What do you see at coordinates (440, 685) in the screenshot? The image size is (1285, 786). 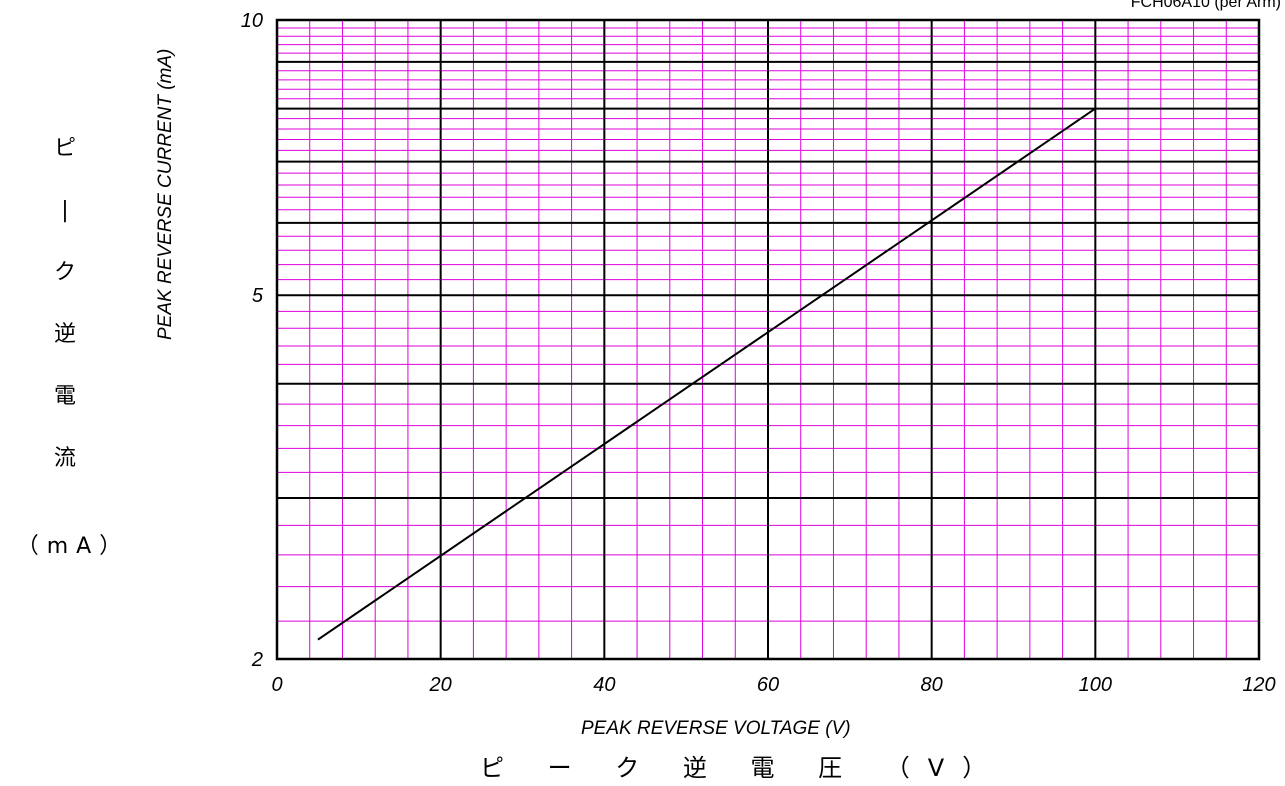 I see `x-tick-label: 20` at bounding box center [440, 685].